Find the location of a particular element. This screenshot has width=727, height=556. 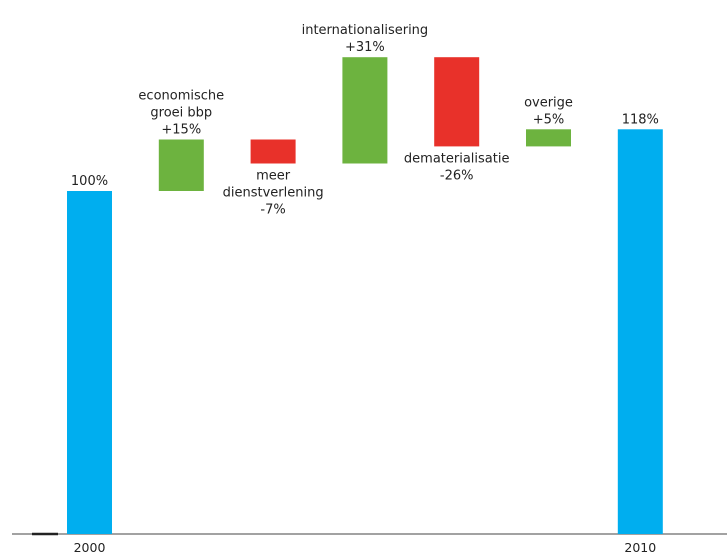

x-tick-label-6: 2010 is located at coordinates (640, 547).